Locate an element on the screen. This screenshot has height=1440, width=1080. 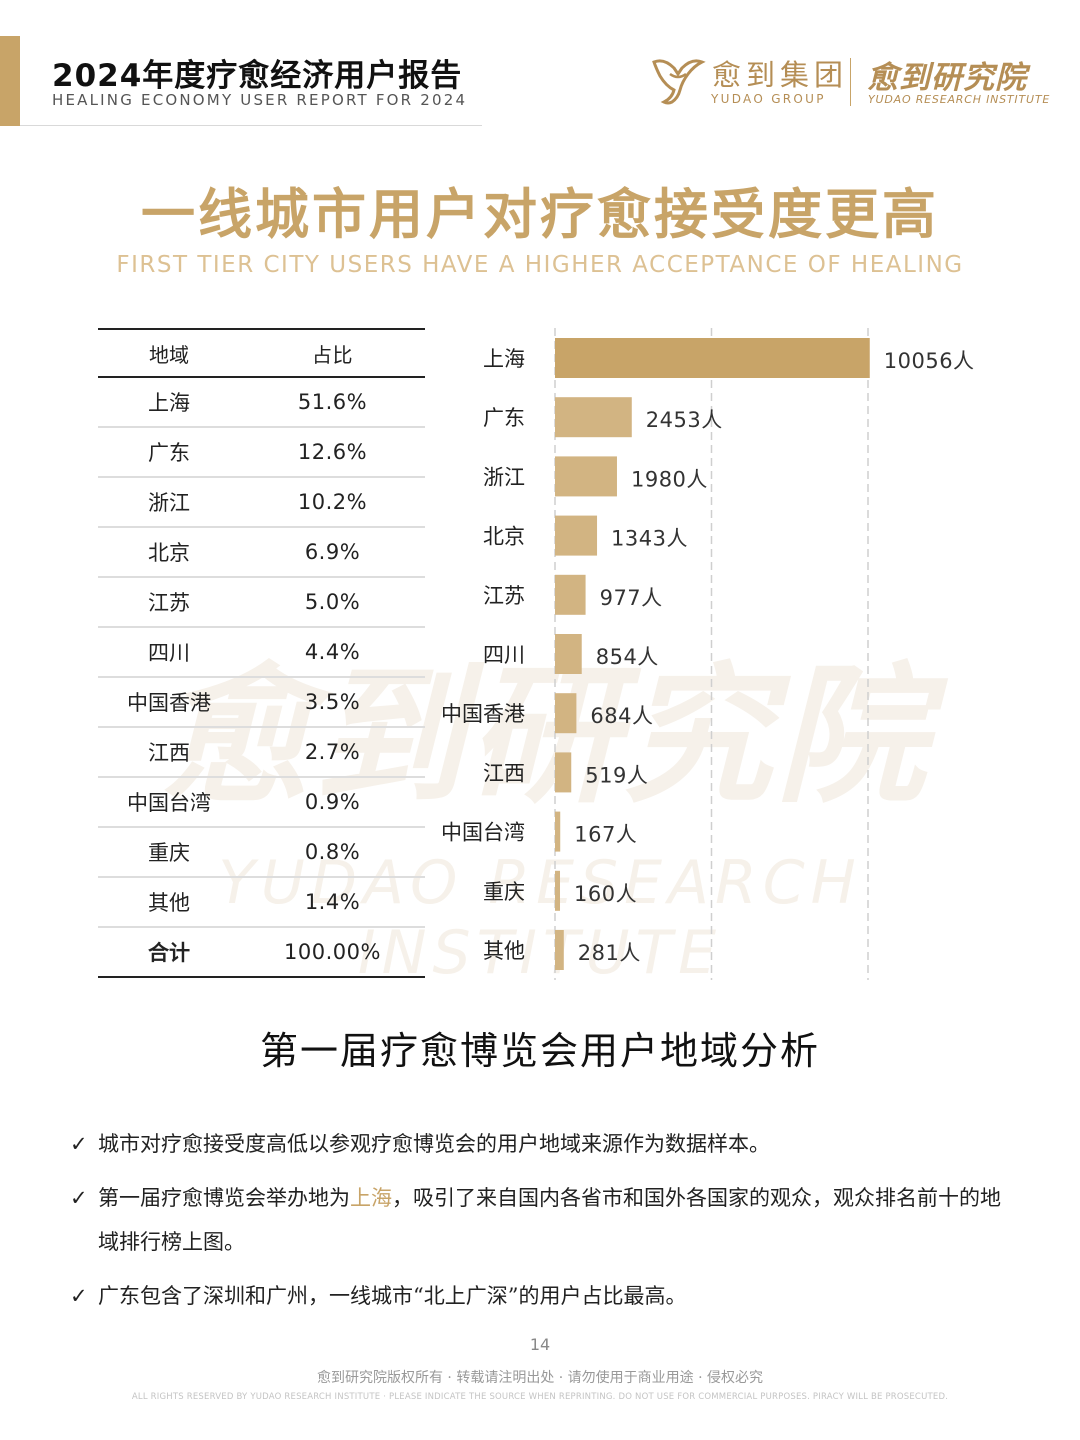
chart-category-label: 江西 is located at coordinates (504, 773).